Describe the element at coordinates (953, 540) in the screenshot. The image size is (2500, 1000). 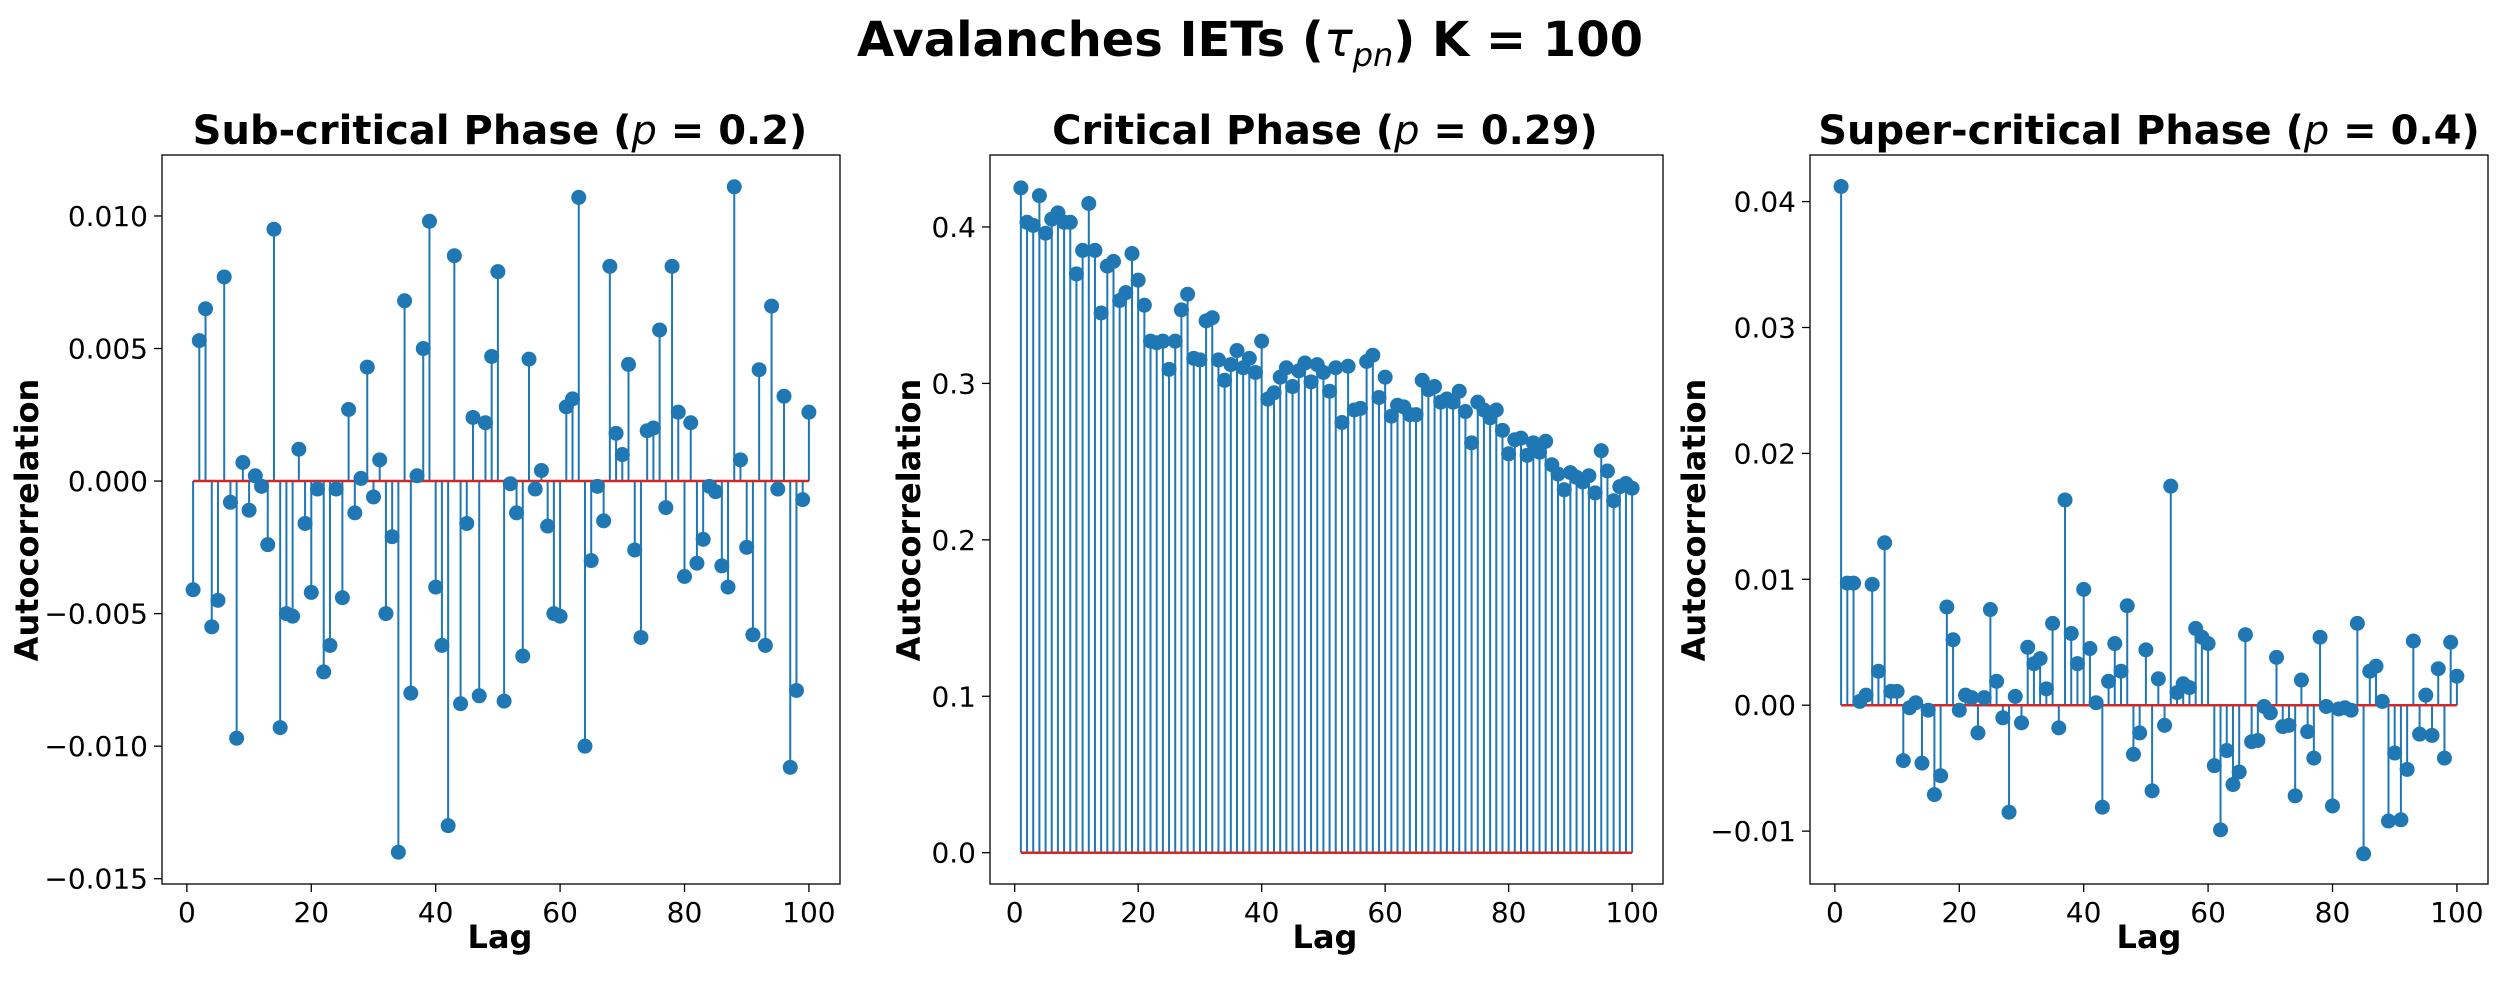
I see `y-tick-label: 0.2` at that location.